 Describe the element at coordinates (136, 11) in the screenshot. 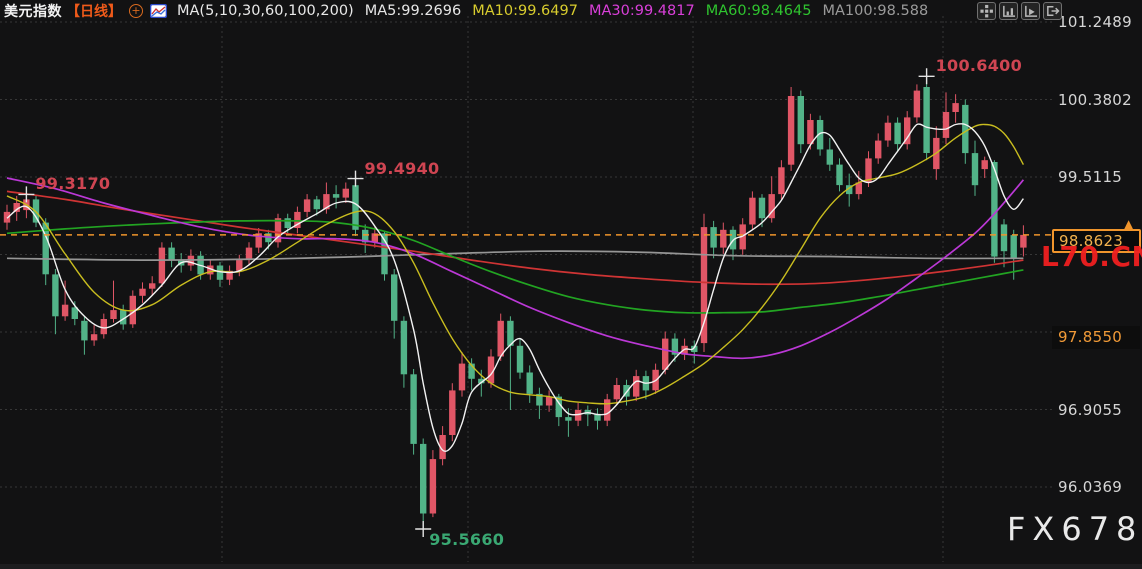

I see `add-indicator-icon: +` at that location.